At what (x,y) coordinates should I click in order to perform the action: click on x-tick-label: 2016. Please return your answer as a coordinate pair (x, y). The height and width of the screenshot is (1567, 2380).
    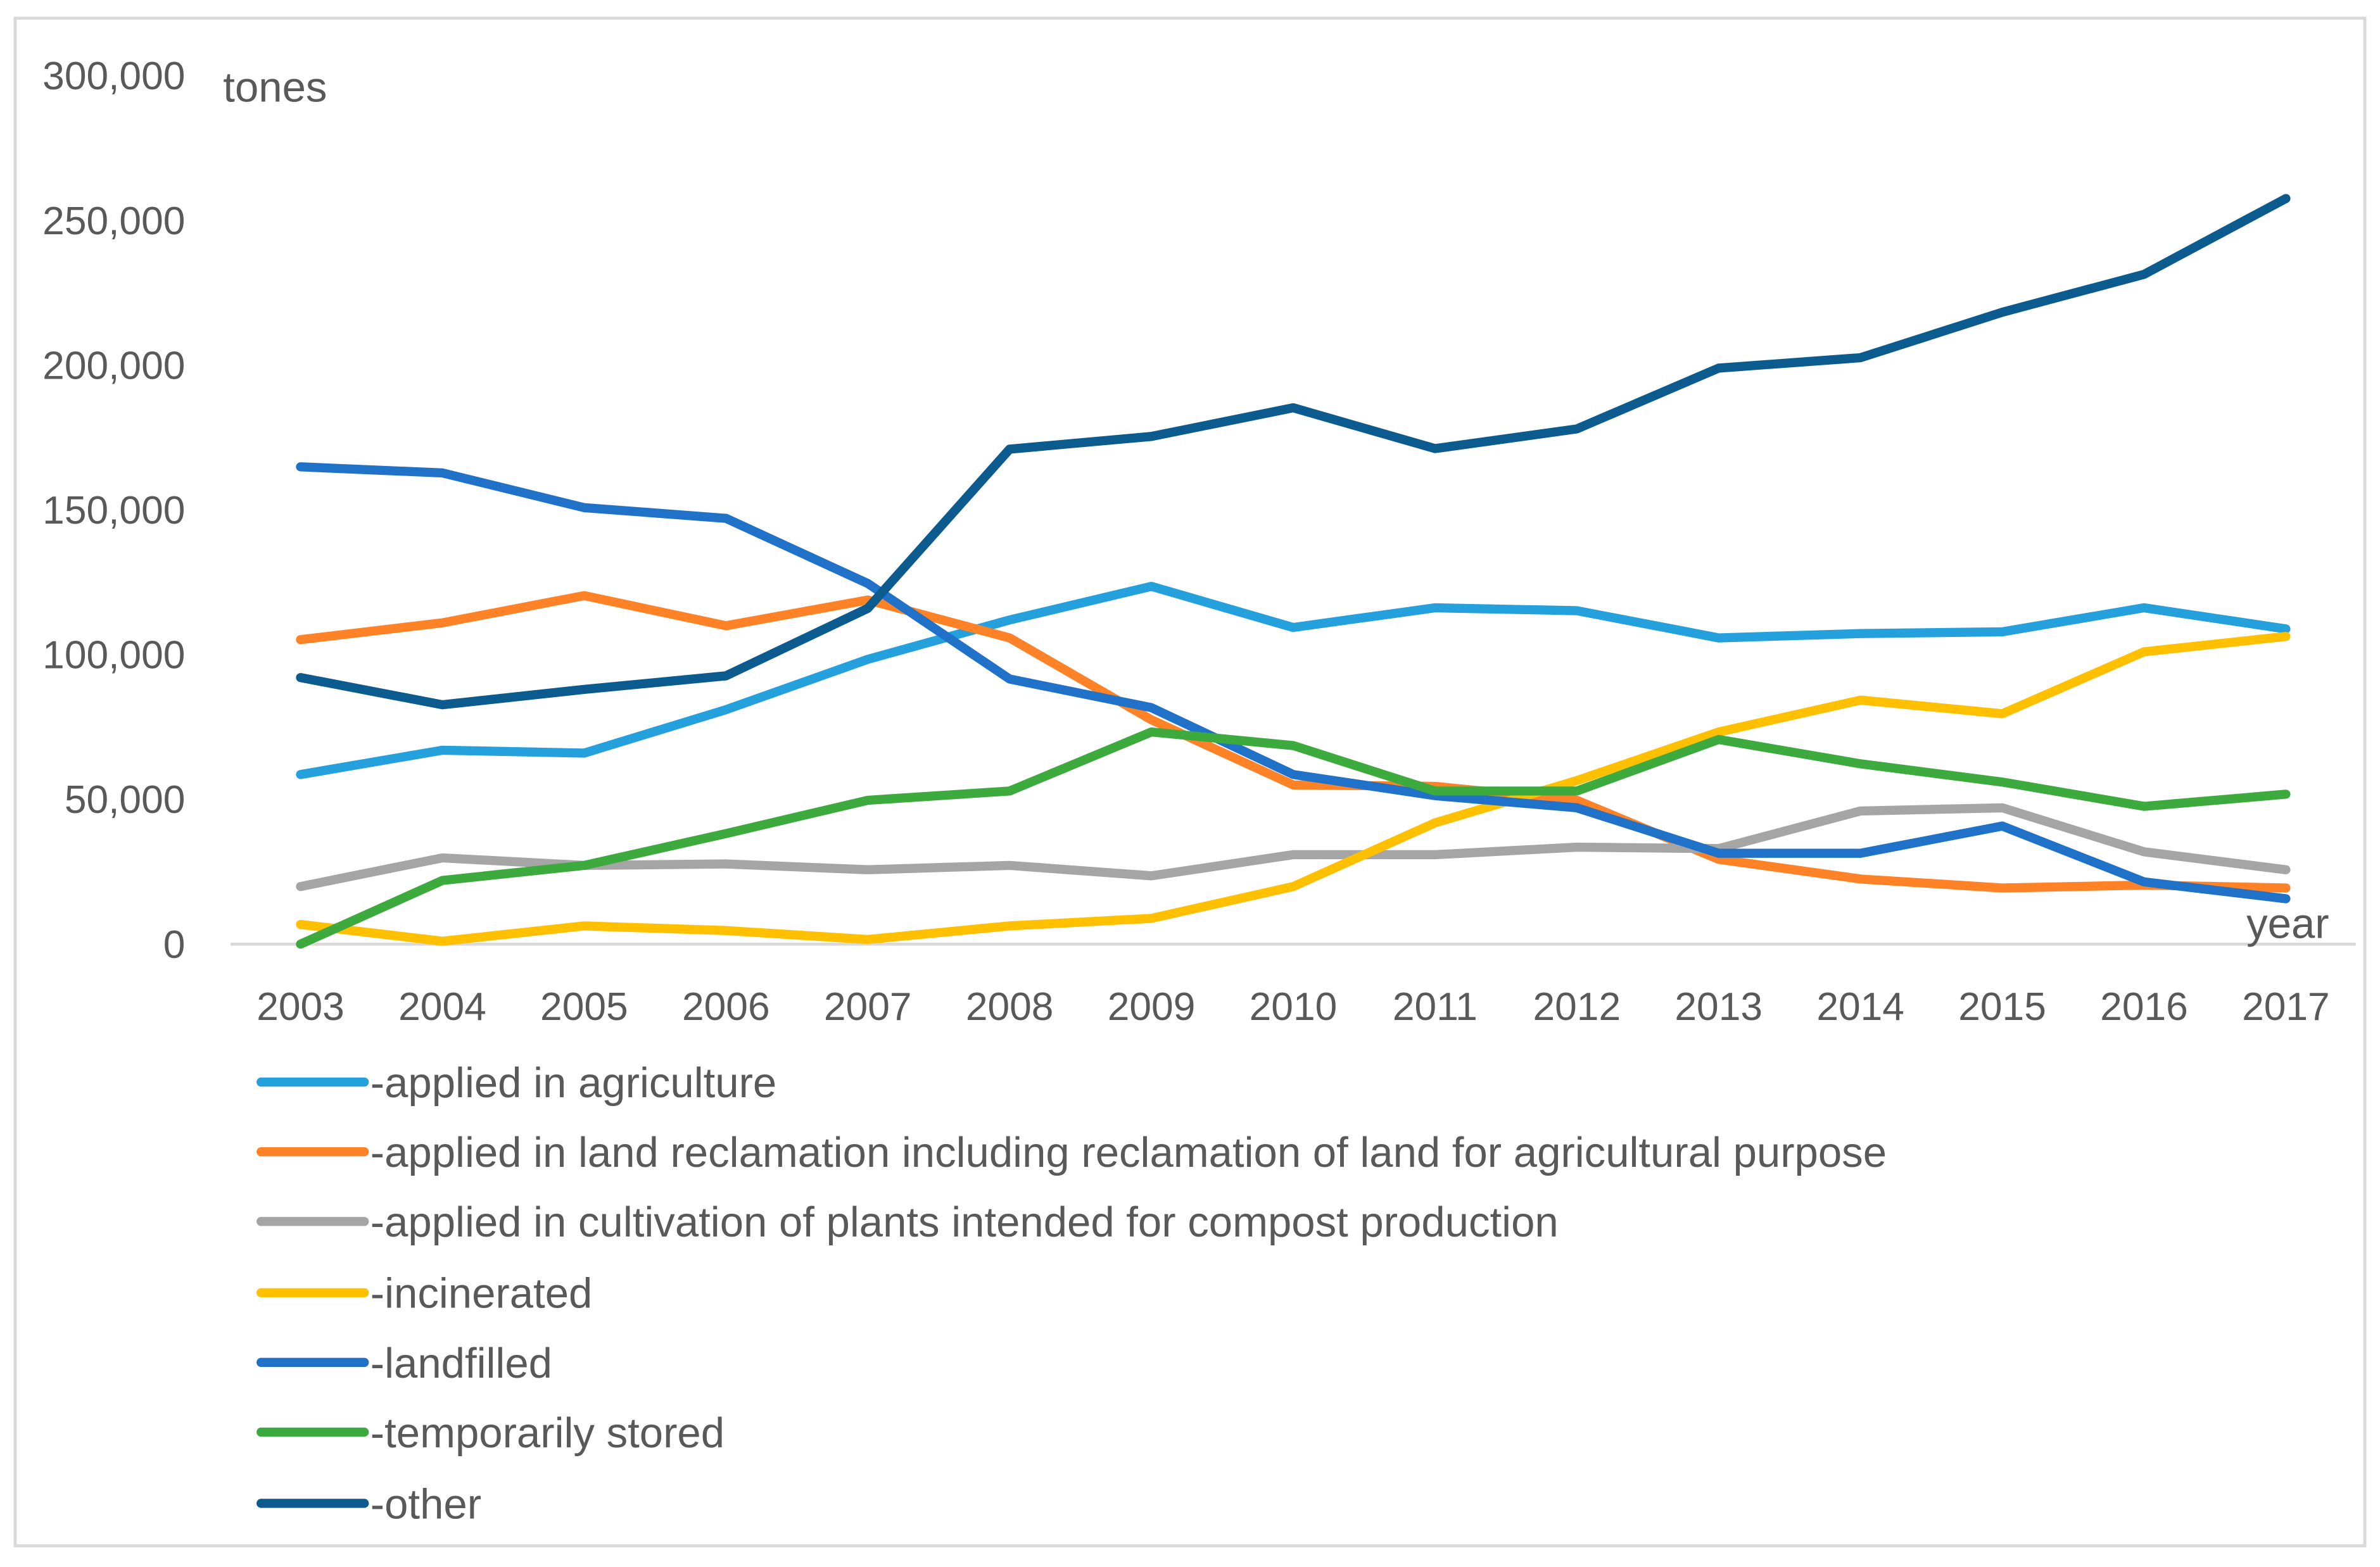
    Looking at the image, I should click on (2144, 1007).